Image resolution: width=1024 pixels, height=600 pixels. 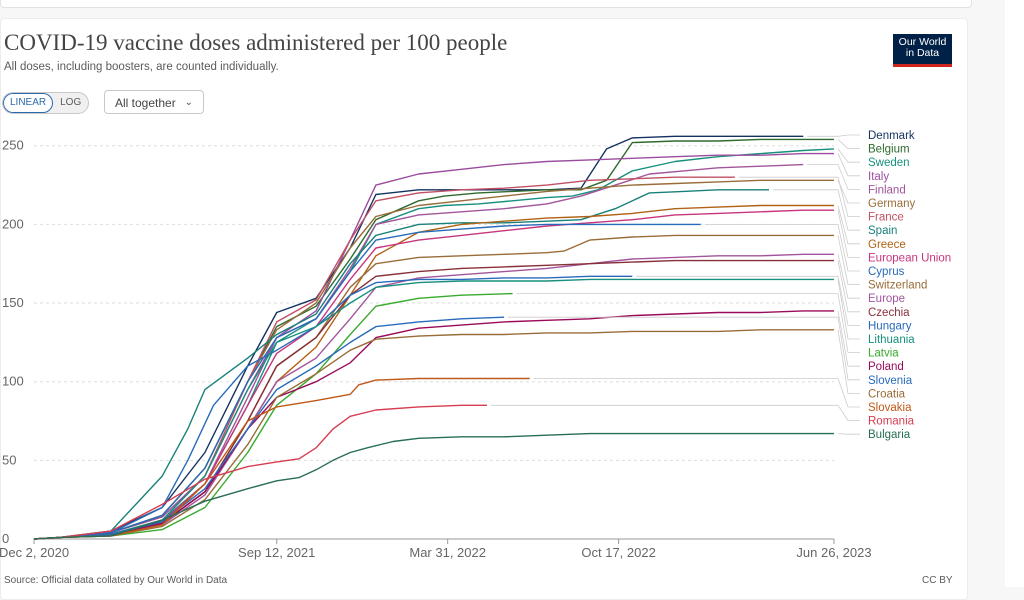 What do you see at coordinates (71, 102) in the screenshot?
I see `log-scale-button: LOG` at bounding box center [71, 102].